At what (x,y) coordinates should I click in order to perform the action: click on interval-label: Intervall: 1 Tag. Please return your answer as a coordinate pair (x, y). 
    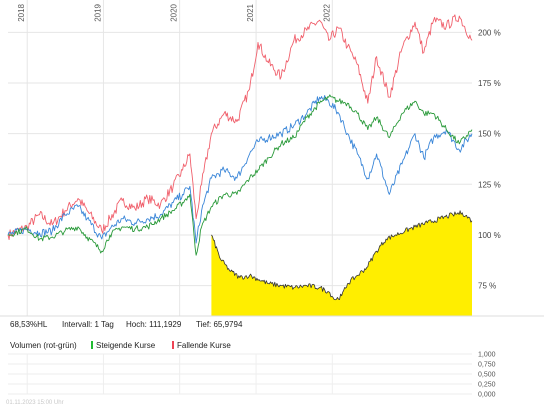
    Looking at the image, I should click on (88, 324).